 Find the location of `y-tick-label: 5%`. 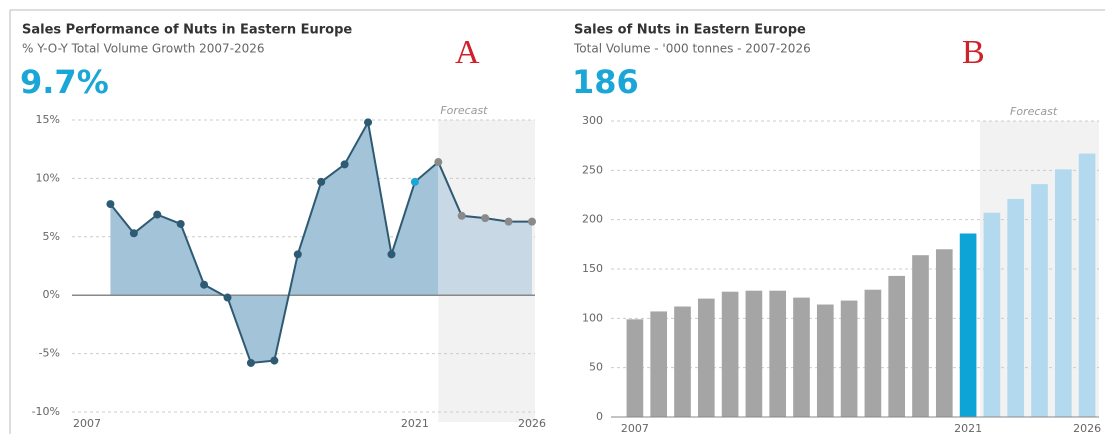

y-tick-label: 5% is located at coordinates (51, 236).